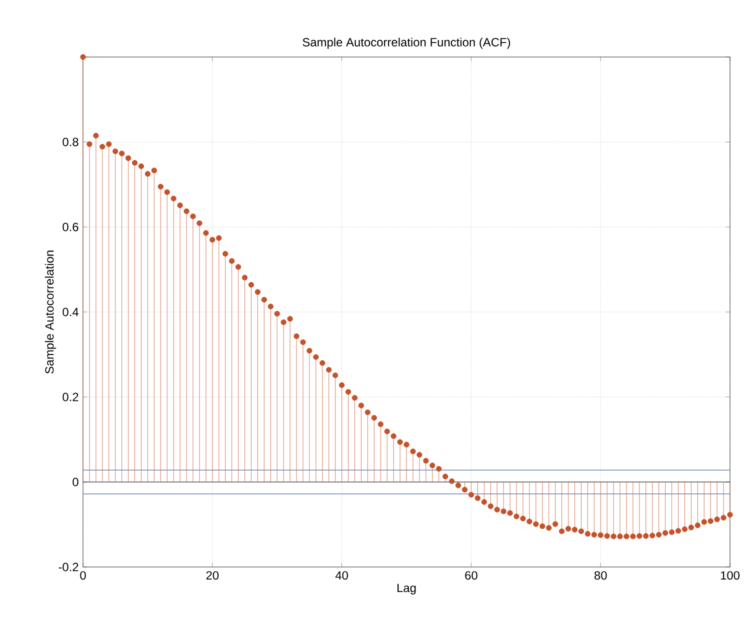 Image resolution: width=747 pixels, height=624 pixels. What do you see at coordinates (70, 312) in the screenshot?
I see `y-tick-label: 0.4` at bounding box center [70, 312].